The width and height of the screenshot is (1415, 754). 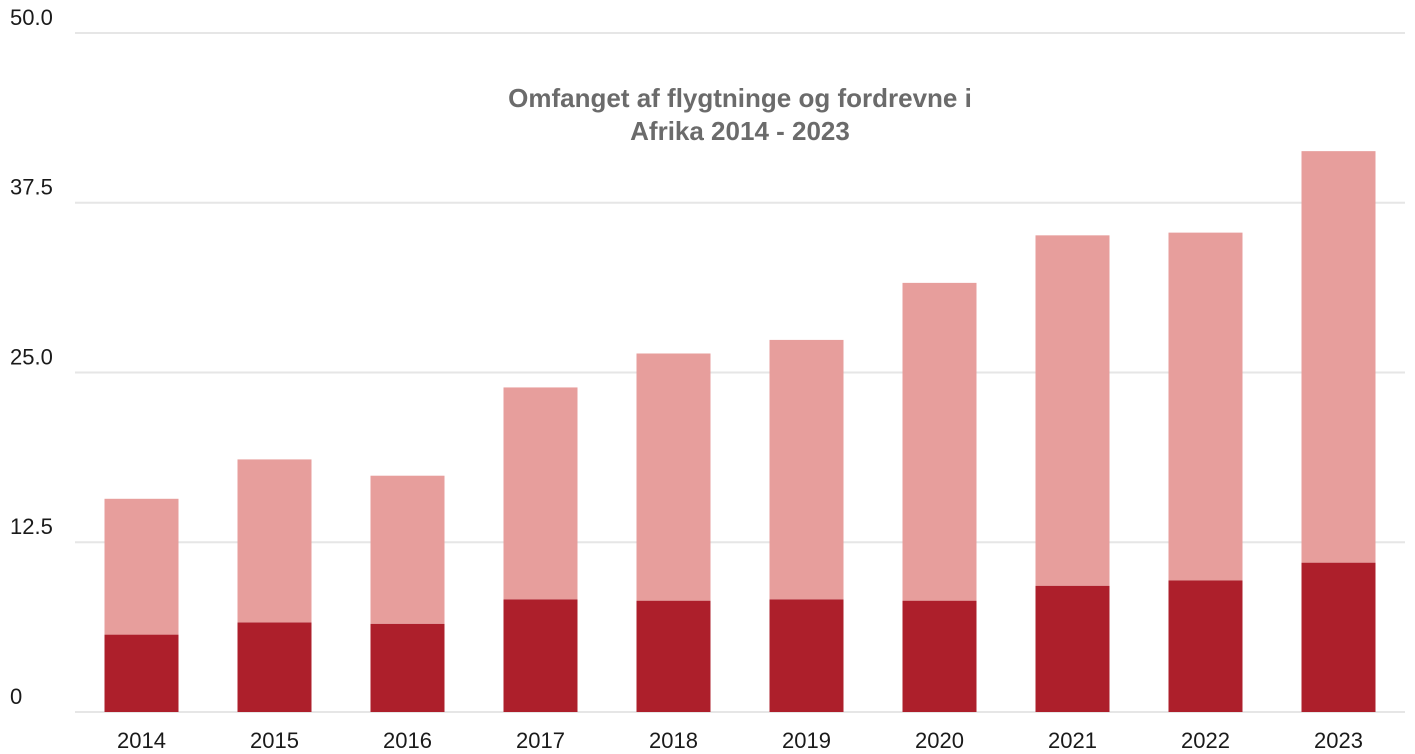 I want to click on x-tick-label: 2017, so click(x=540, y=740).